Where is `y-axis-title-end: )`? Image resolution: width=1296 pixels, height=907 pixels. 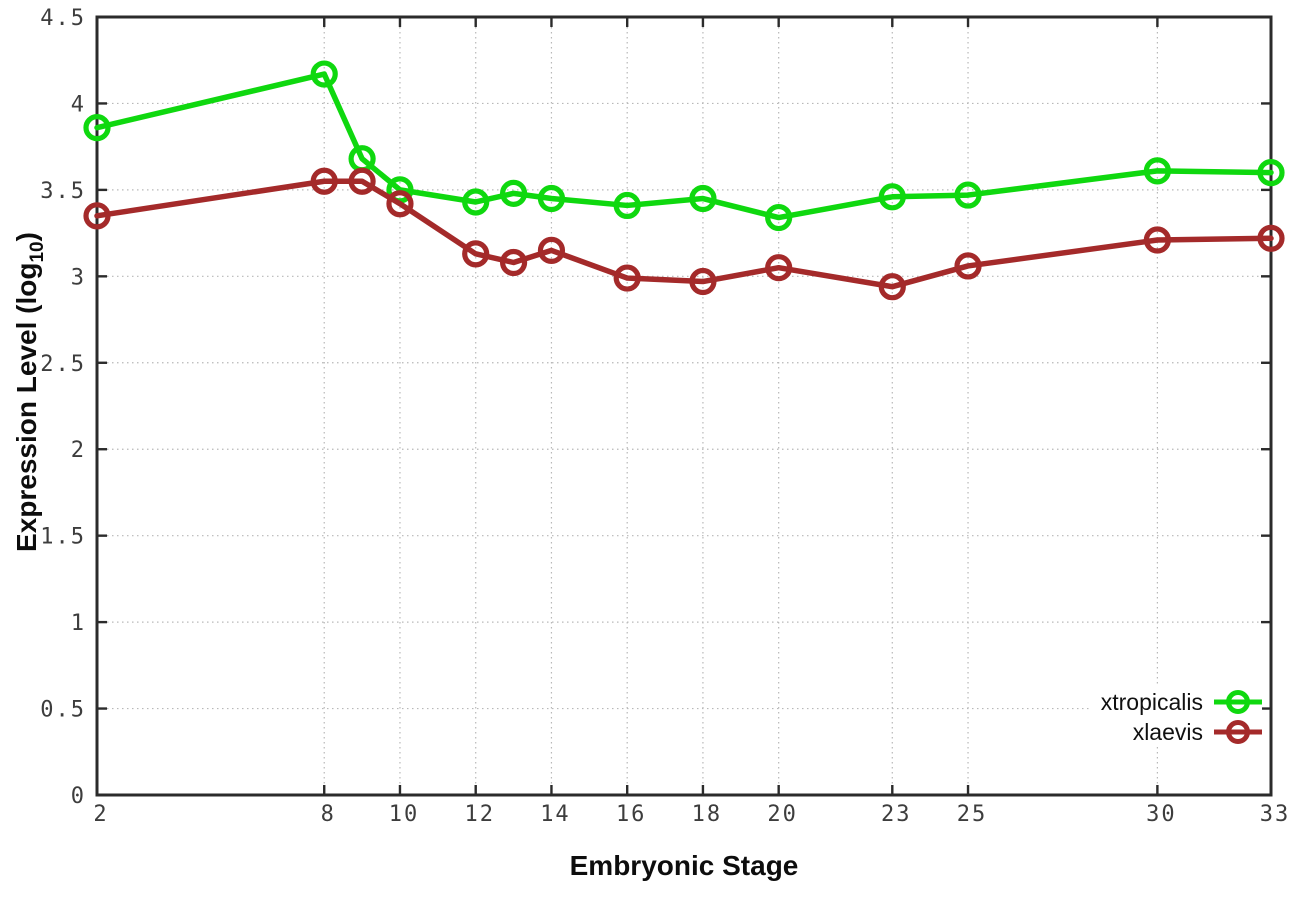 y-axis-title-end: ) is located at coordinates (27, 237).